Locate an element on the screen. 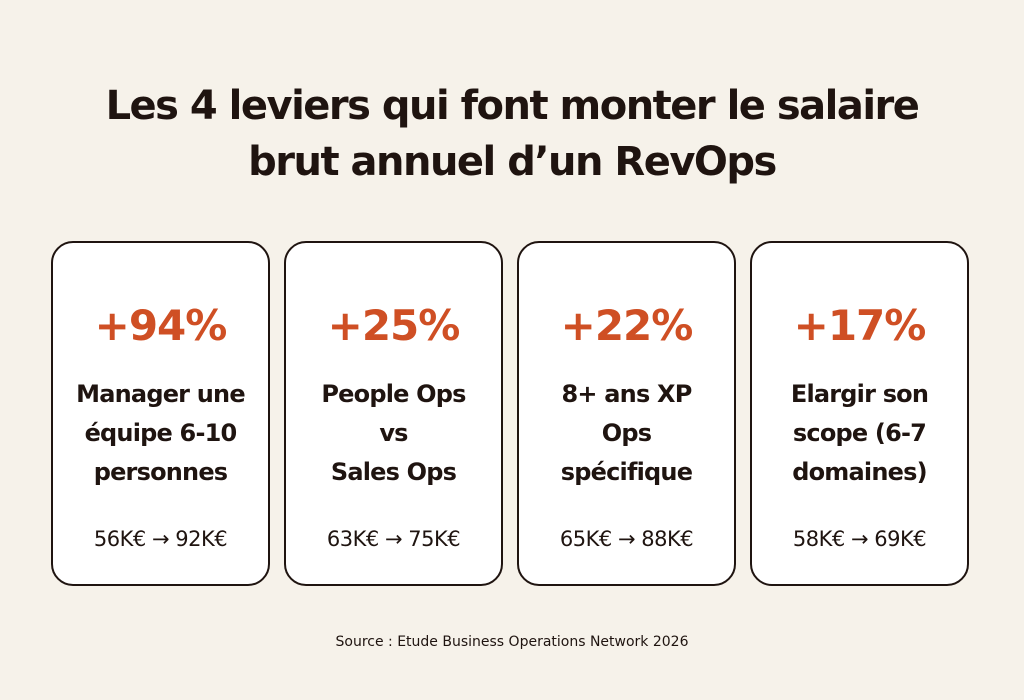 The width and height of the screenshot is (1024, 700). lever-percent: +17% is located at coordinates (860, 325).